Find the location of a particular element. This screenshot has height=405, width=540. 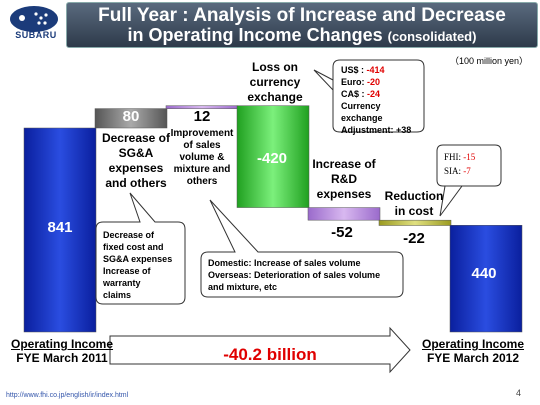

sga-callout-line4: Increase of is located at coordinates (127, 271).